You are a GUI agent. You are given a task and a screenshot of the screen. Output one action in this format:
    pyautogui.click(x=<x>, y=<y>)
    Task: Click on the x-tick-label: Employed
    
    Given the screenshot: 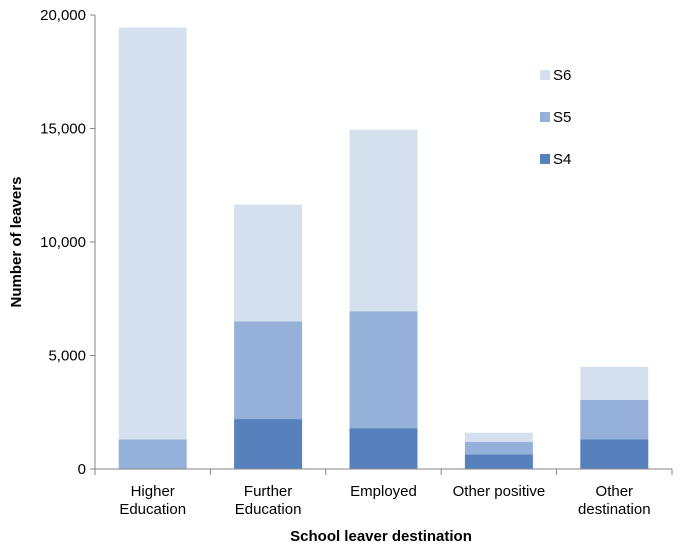 What is the action you would take?
    pyautogui.click(x=383, y=491)
    